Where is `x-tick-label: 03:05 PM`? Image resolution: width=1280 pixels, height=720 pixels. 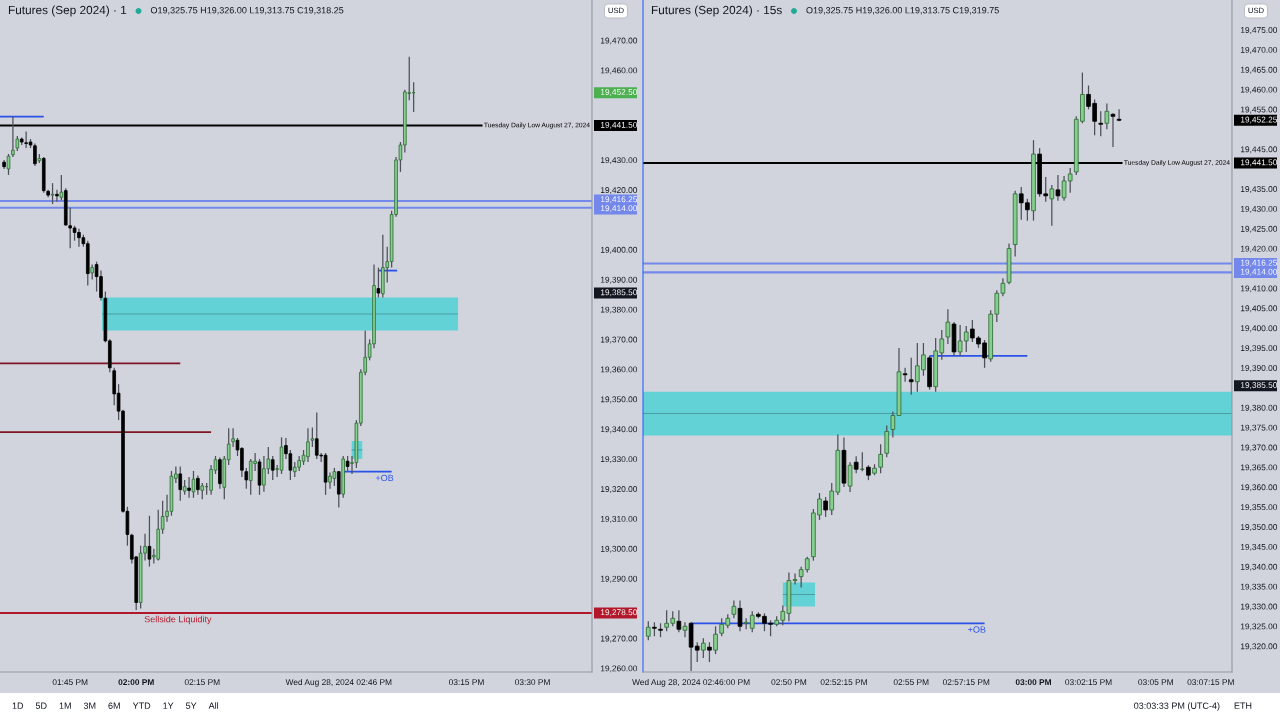 x-tick-label: 03:05 PM is located at coordinates (1155, 682).